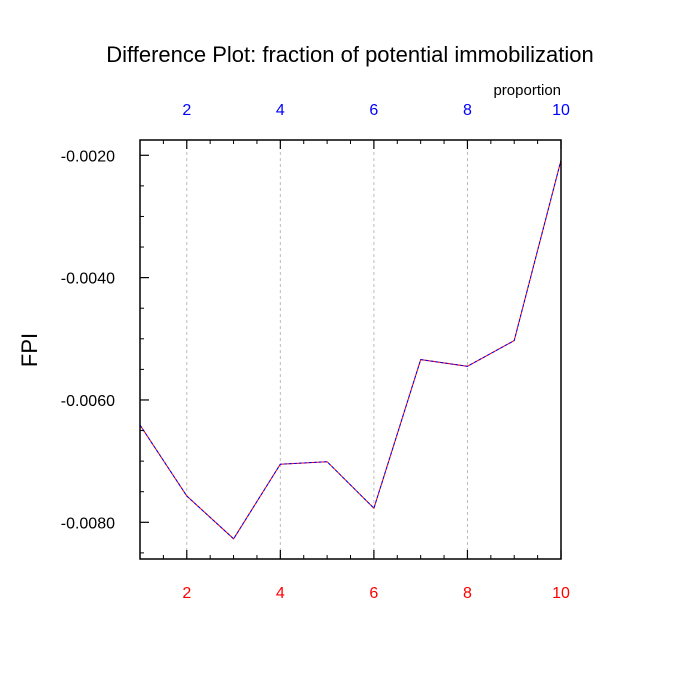 The image size is (700, 700). I want to click on x-top-tick-label: 8, so click(467, 110).